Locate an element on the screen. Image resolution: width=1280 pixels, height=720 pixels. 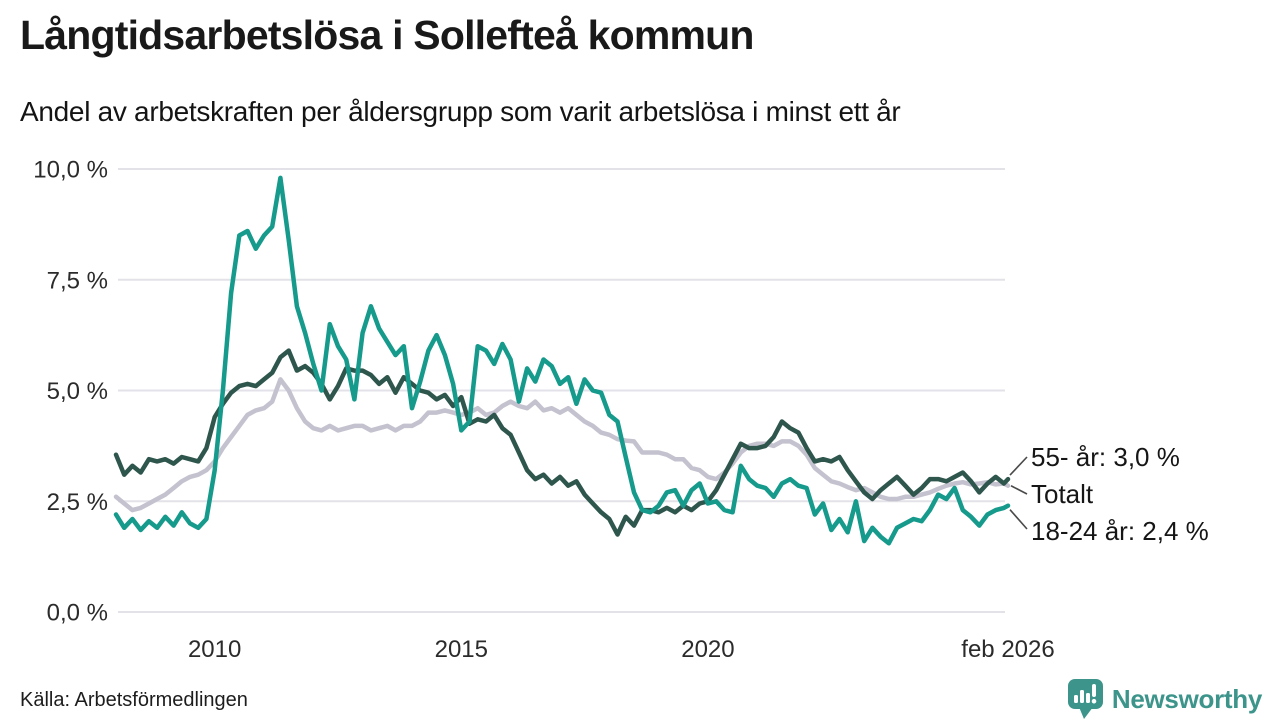
y-axis-tick-label: 10,0 % is located at coordinates (70, 170).